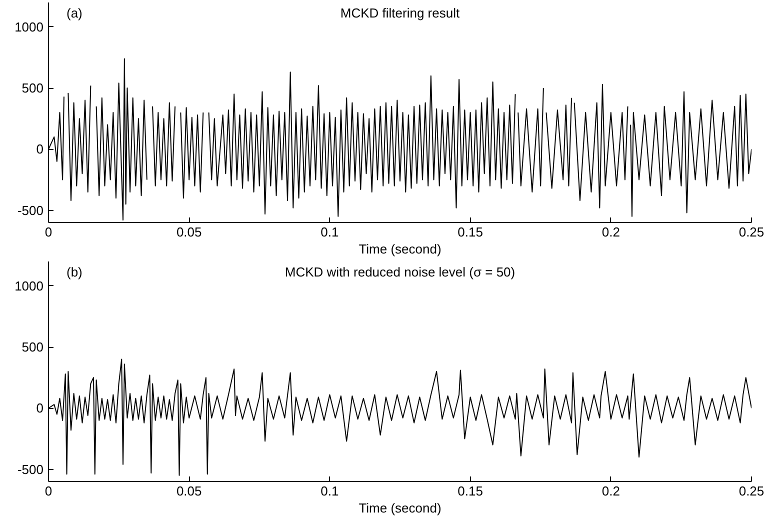  I want to click on annotation: (b), so click(74, 272).